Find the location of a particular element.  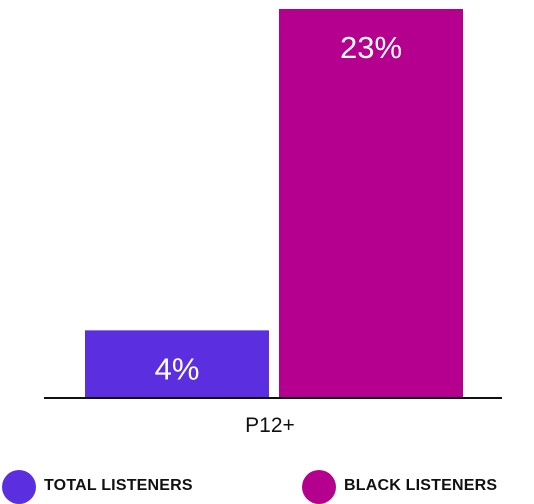

legend-label-total-listeners: TOTAL LISTENERS is located at coordinates (118, 485).